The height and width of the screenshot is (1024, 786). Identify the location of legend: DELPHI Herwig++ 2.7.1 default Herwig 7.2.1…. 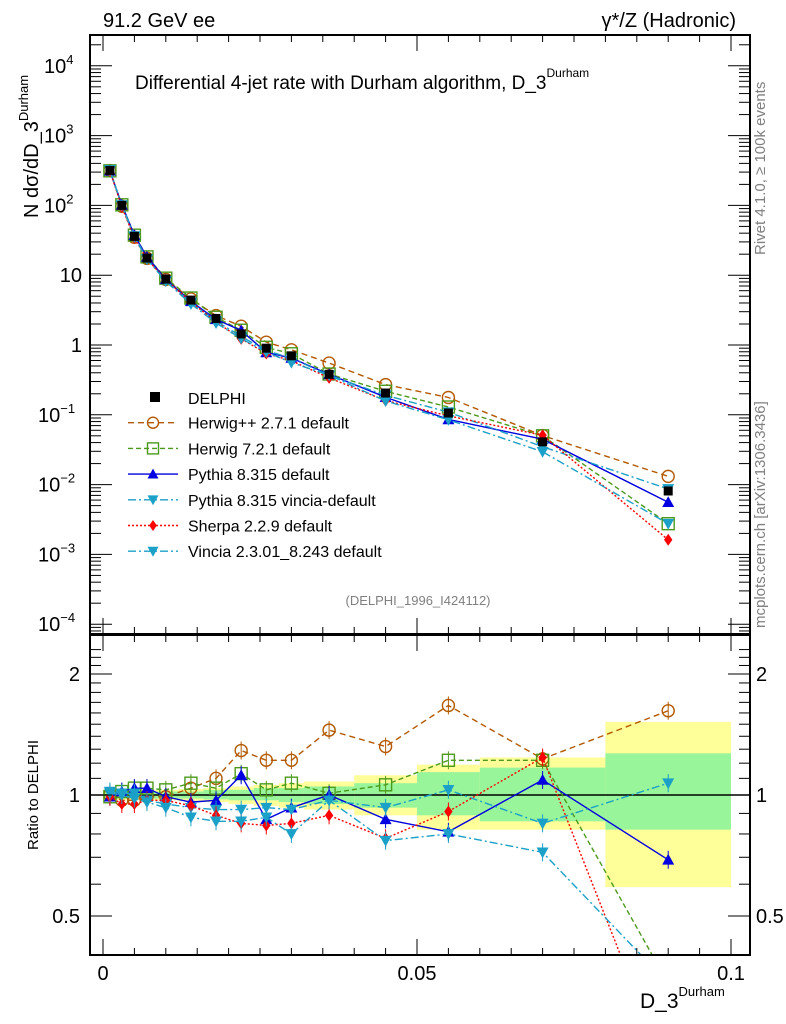
(255, 476).